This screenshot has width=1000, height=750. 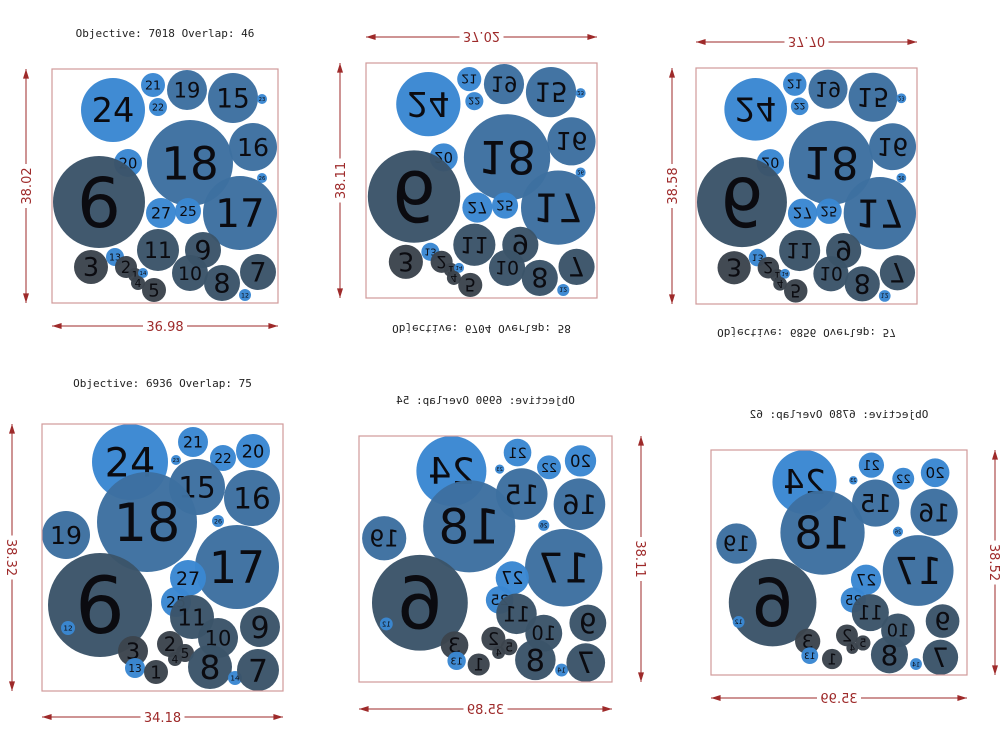 What do you see at coordinates (428, 103) in the screenshot?
I see `circle-label: 24` at bounding box center [428, 103].